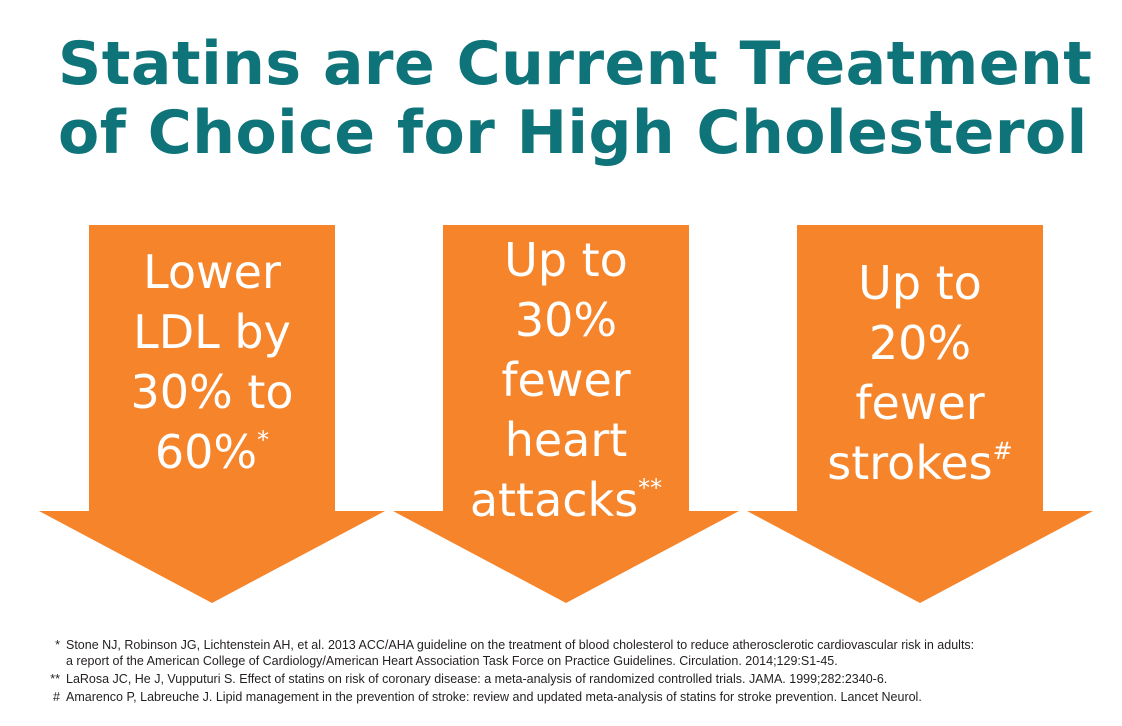  I want to click on arrow-ldl-line: 30% to, so click(212, 392).